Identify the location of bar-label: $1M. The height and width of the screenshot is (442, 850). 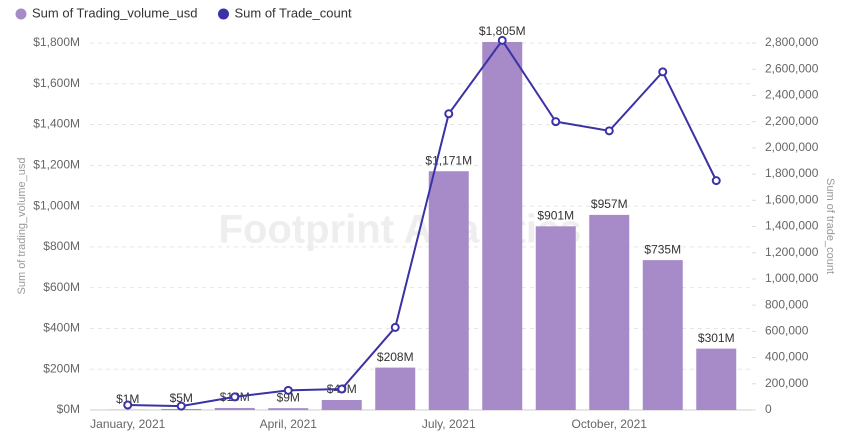
(127, 399).